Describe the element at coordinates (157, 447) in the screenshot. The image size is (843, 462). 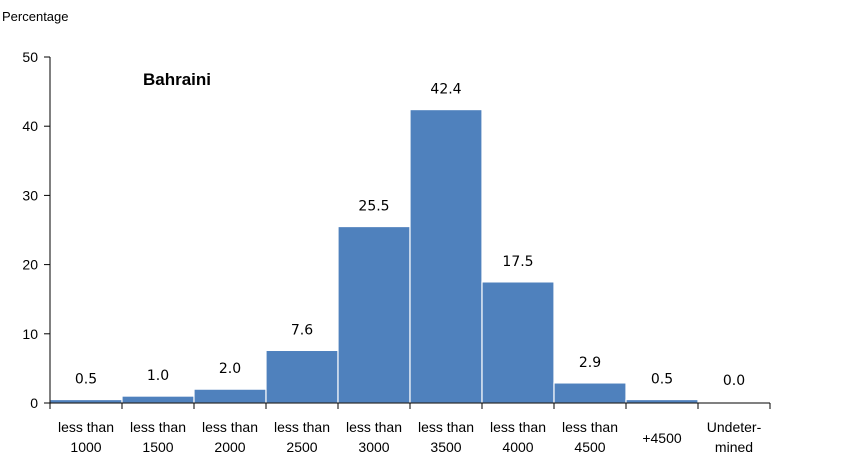
I see `x-category-label-line: 1500` at that location.